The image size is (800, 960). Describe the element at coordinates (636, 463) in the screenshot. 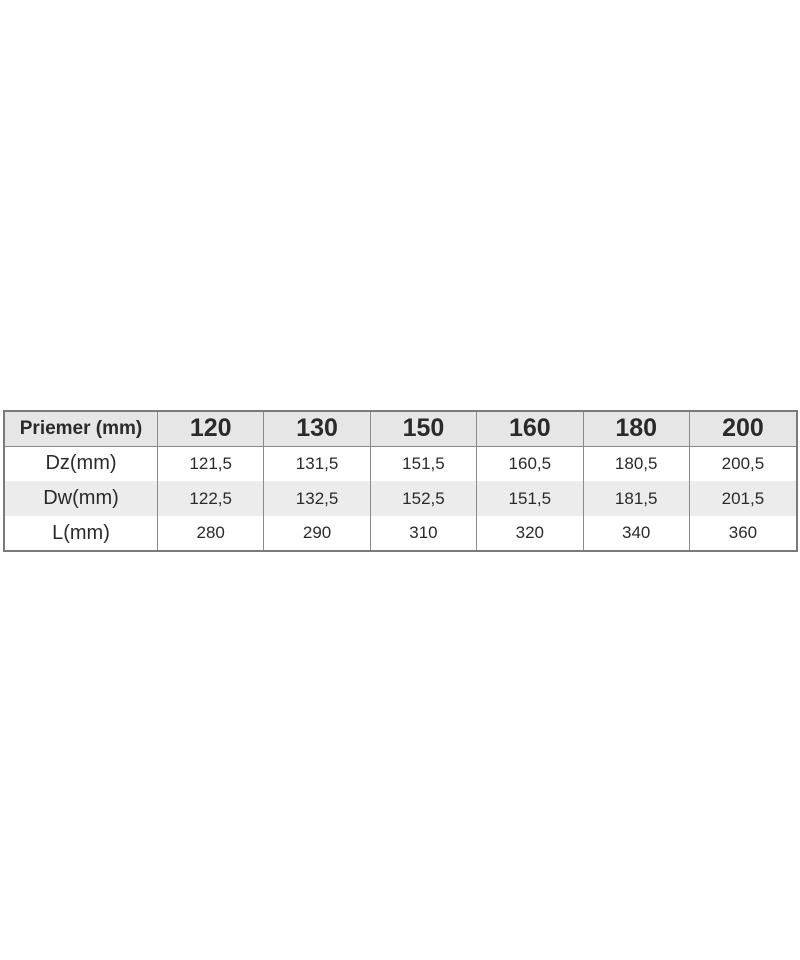

I see `table-cell: 180,5` at that location.